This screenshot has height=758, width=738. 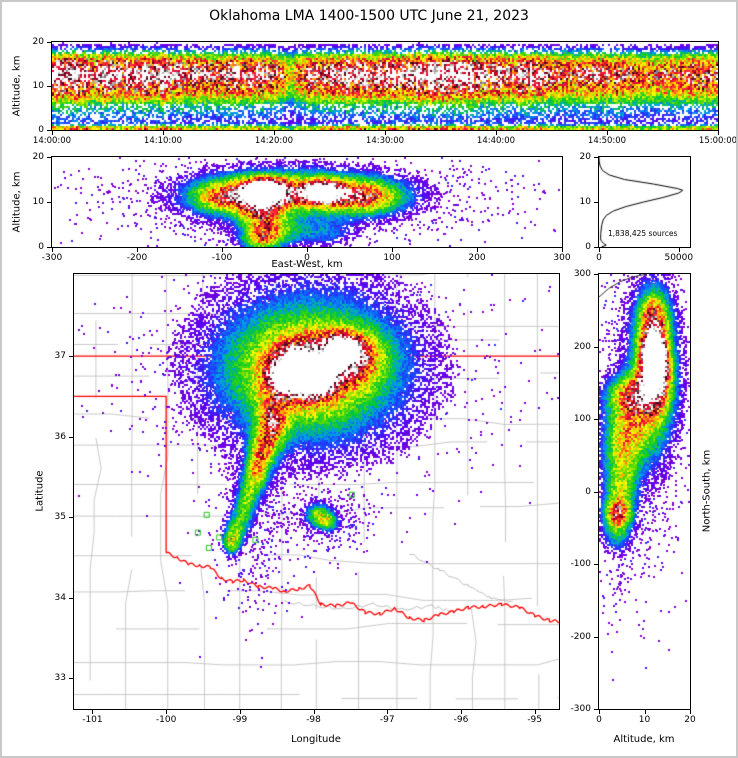 I want to click on east-west-altitude-panel, so click(x=307, y=202).